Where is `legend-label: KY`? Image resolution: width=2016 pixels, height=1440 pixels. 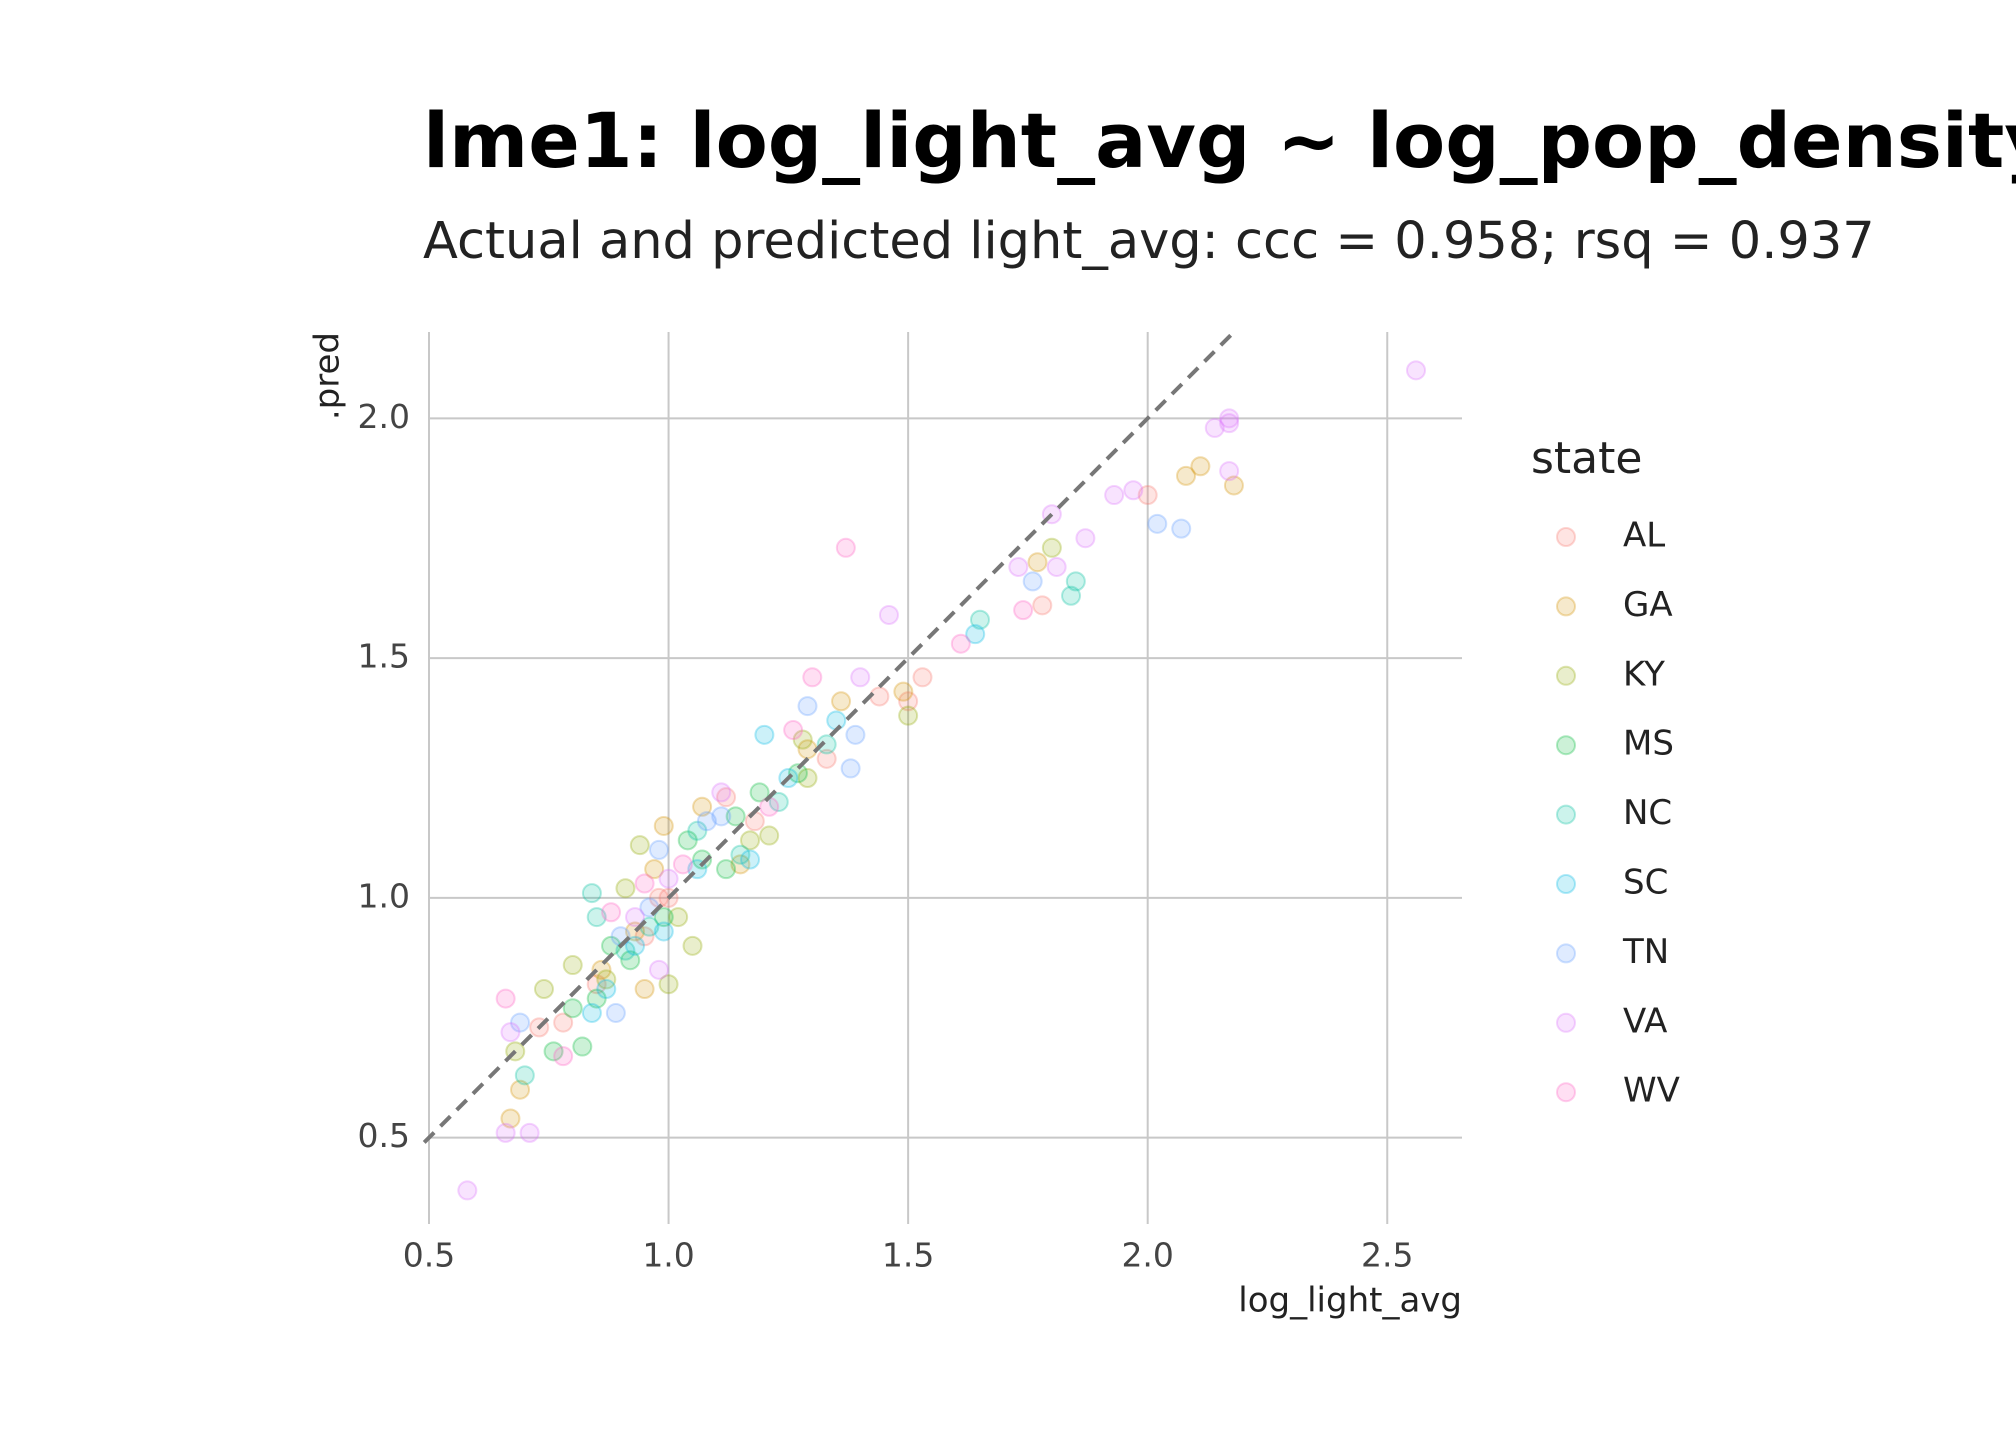
legend-label: KY is located at coordinates (1644, 674).